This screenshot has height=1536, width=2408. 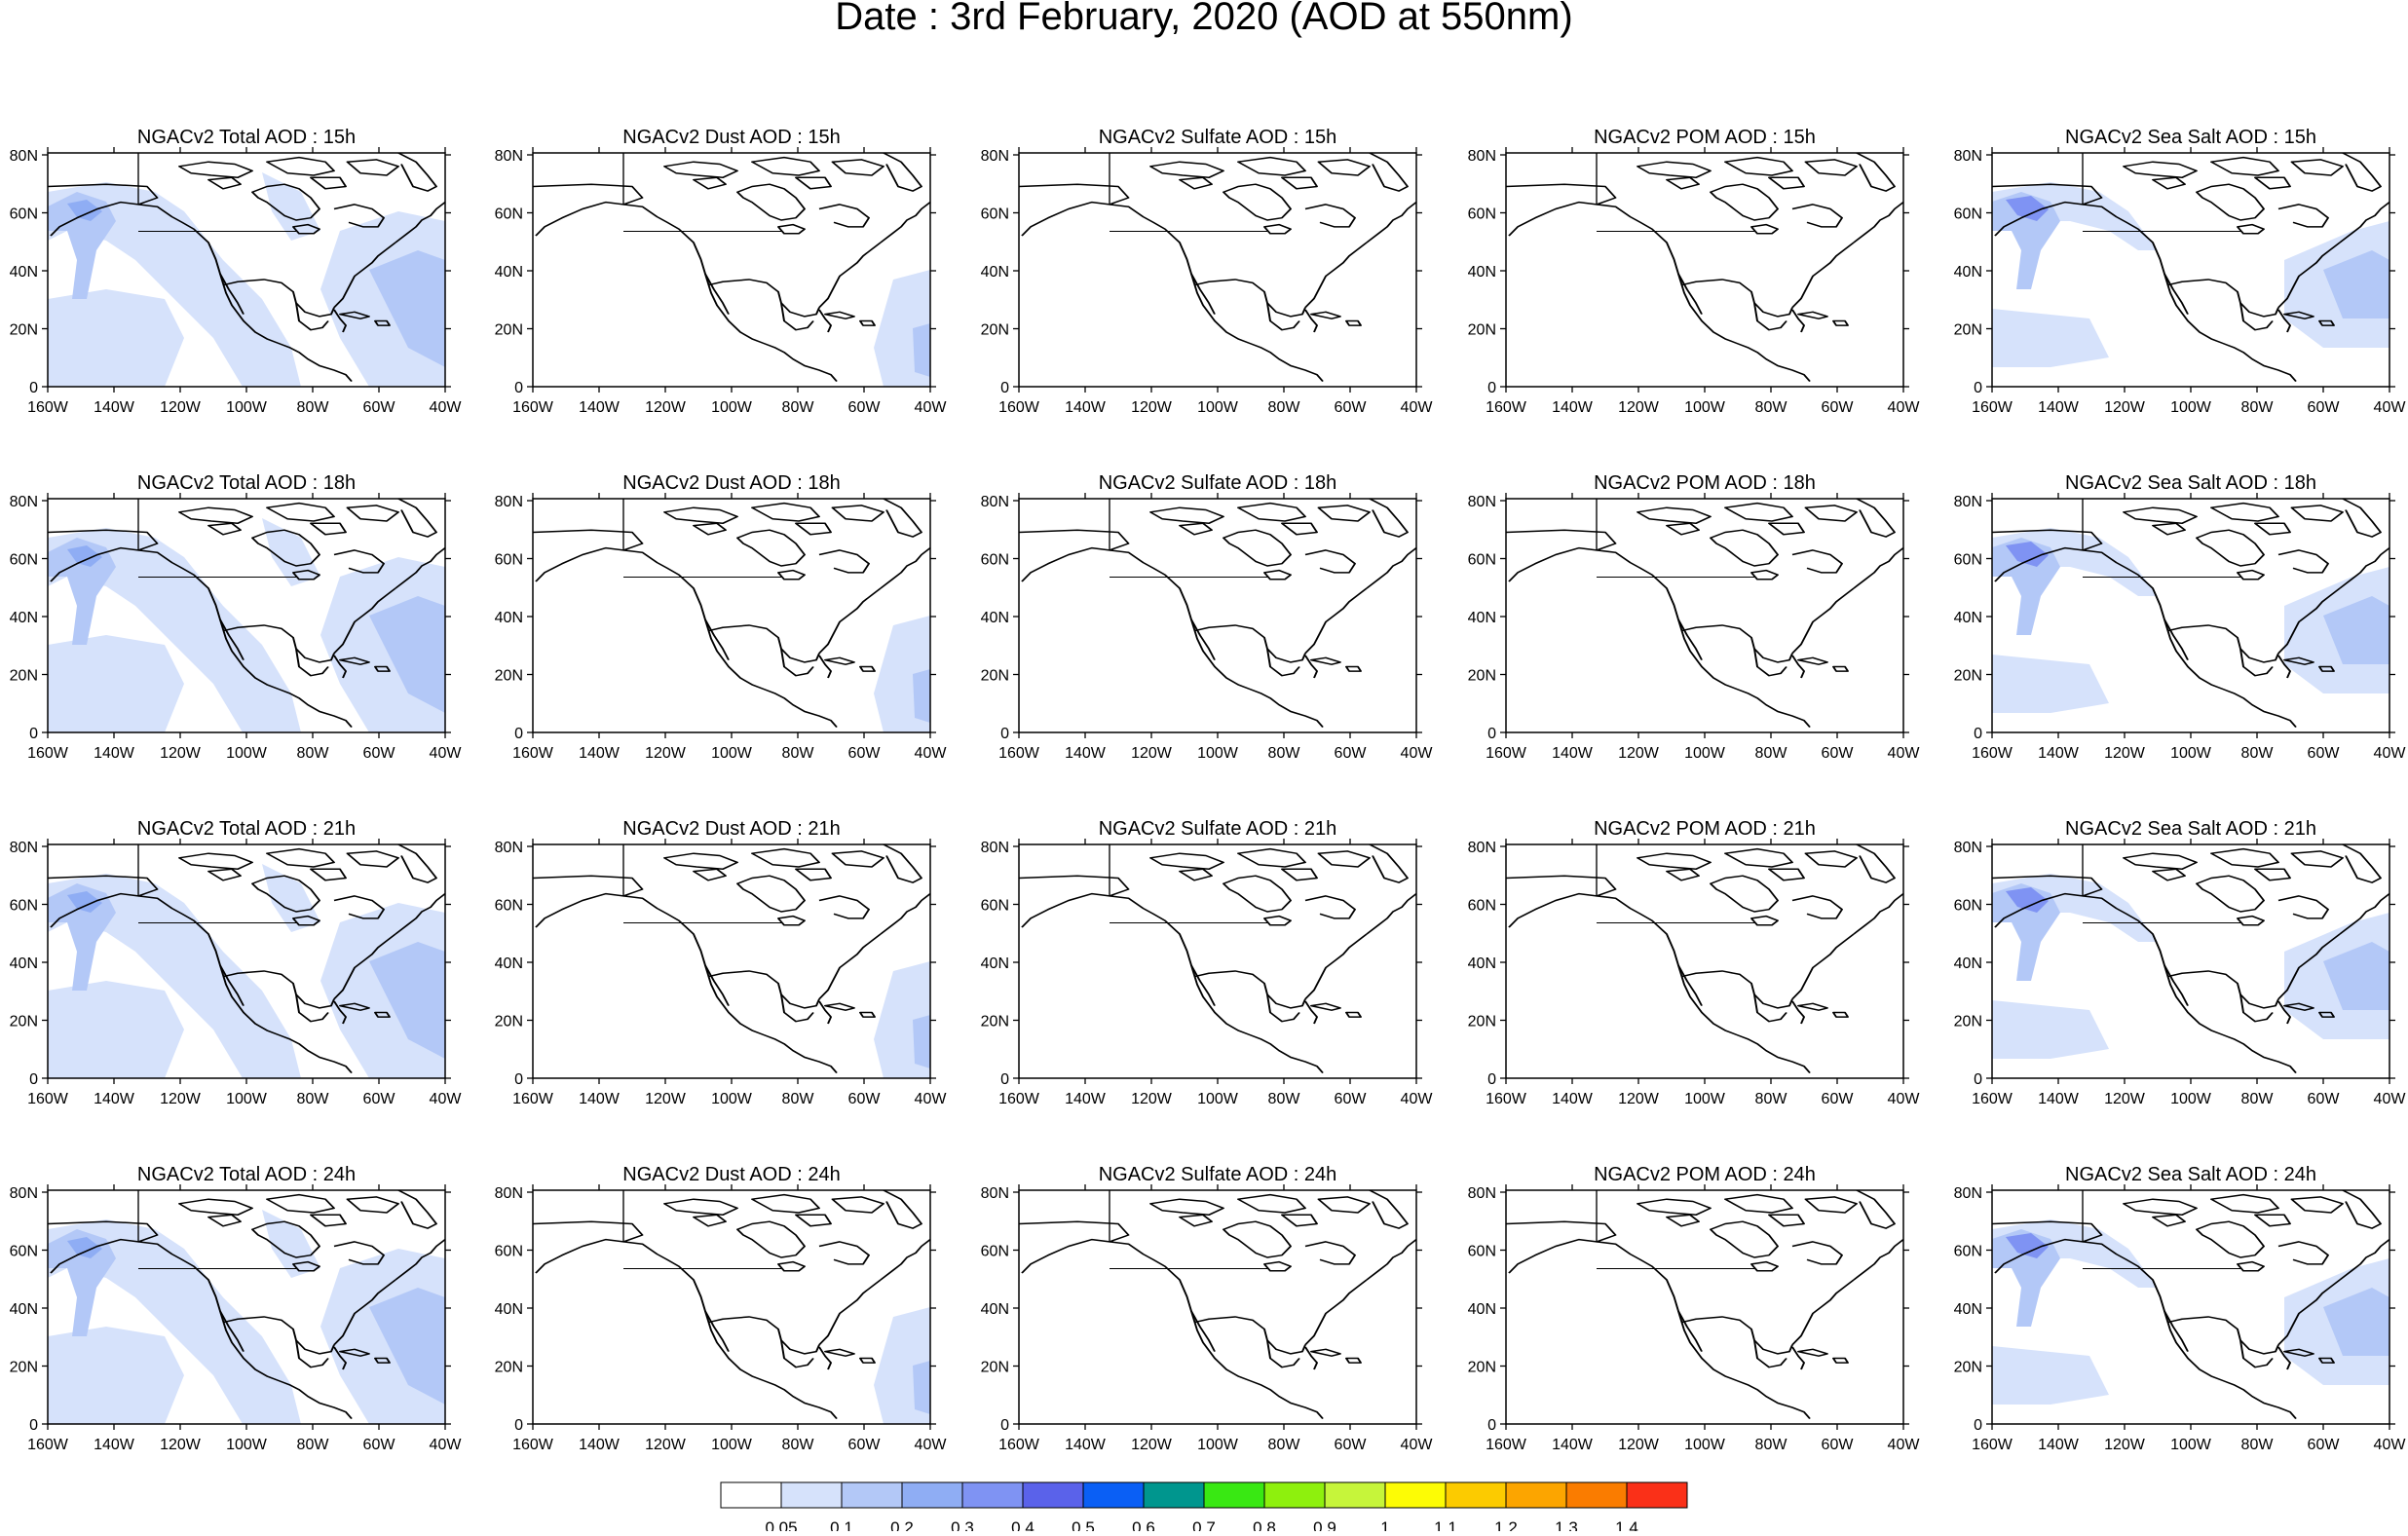 I want to click on colorbar-label: 1.3, so click(x=1566, y=1524).